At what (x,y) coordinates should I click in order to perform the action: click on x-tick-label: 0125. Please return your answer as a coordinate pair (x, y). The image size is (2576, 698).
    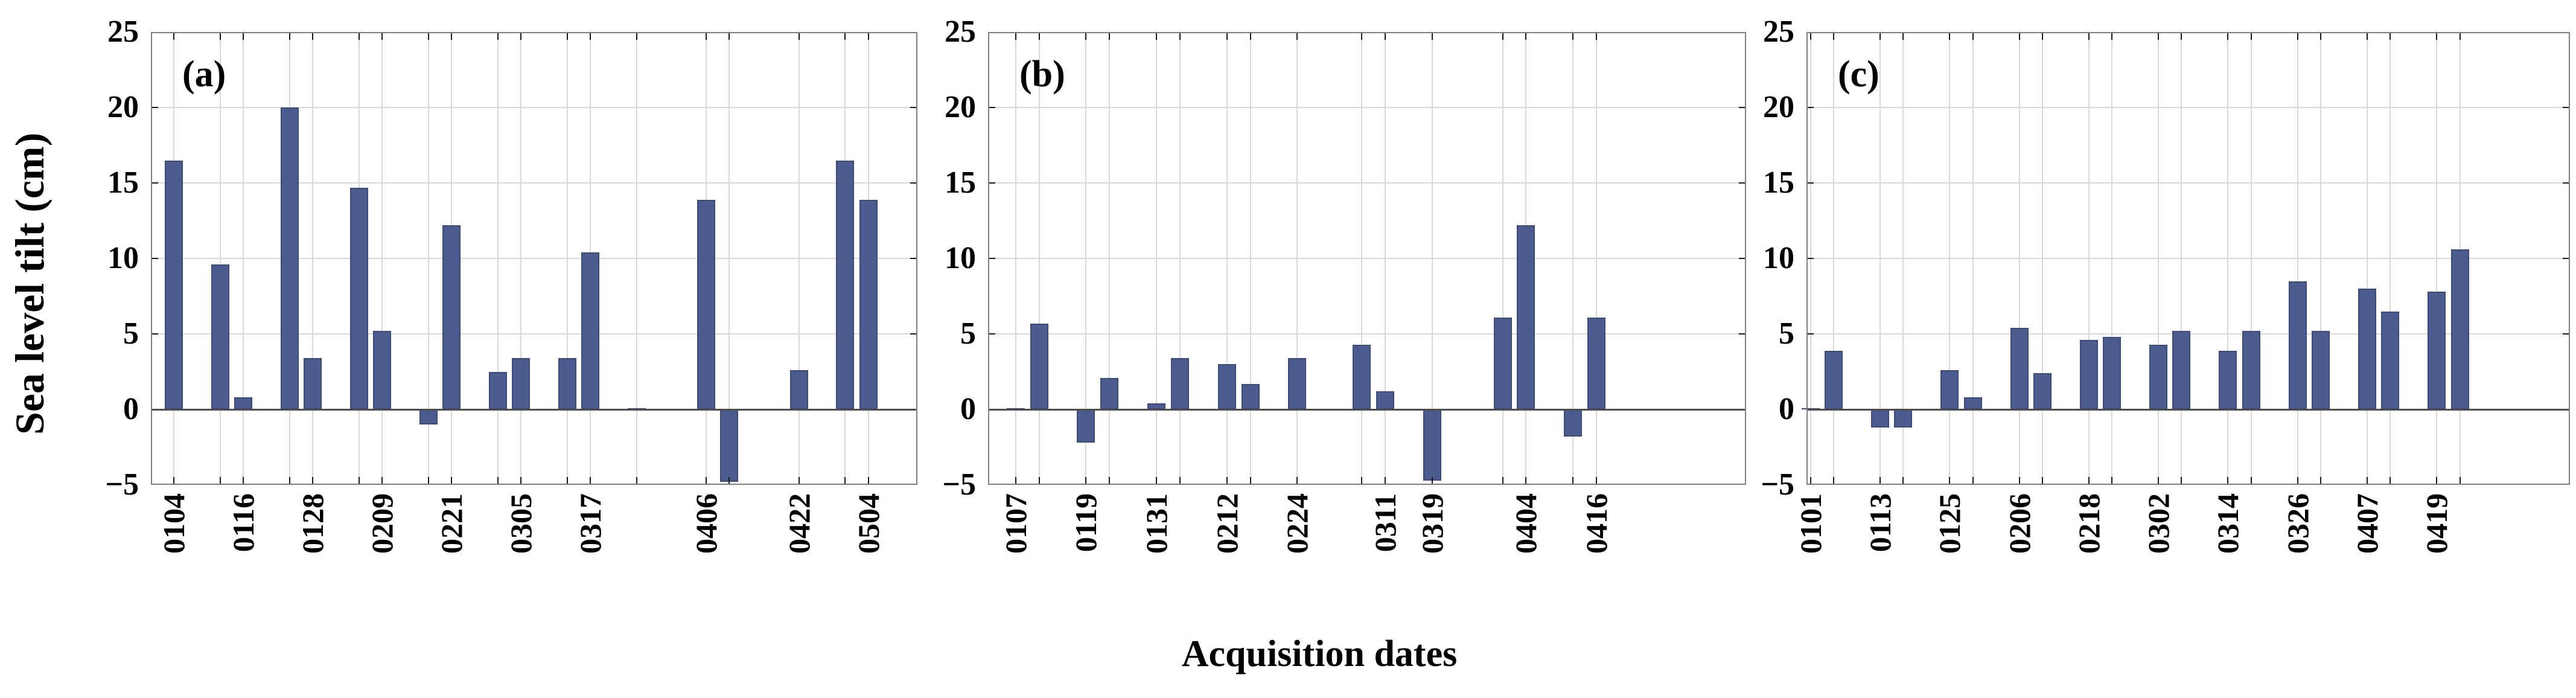
    Looking at the image, I should click on (1950, 523).